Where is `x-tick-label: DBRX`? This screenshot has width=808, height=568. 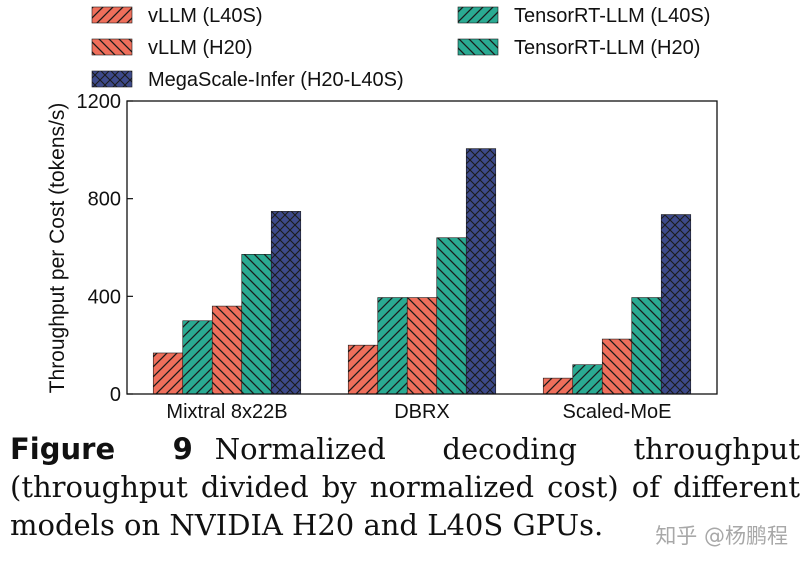 x-tick-label: DBRX is located at coordinates (422, 412).